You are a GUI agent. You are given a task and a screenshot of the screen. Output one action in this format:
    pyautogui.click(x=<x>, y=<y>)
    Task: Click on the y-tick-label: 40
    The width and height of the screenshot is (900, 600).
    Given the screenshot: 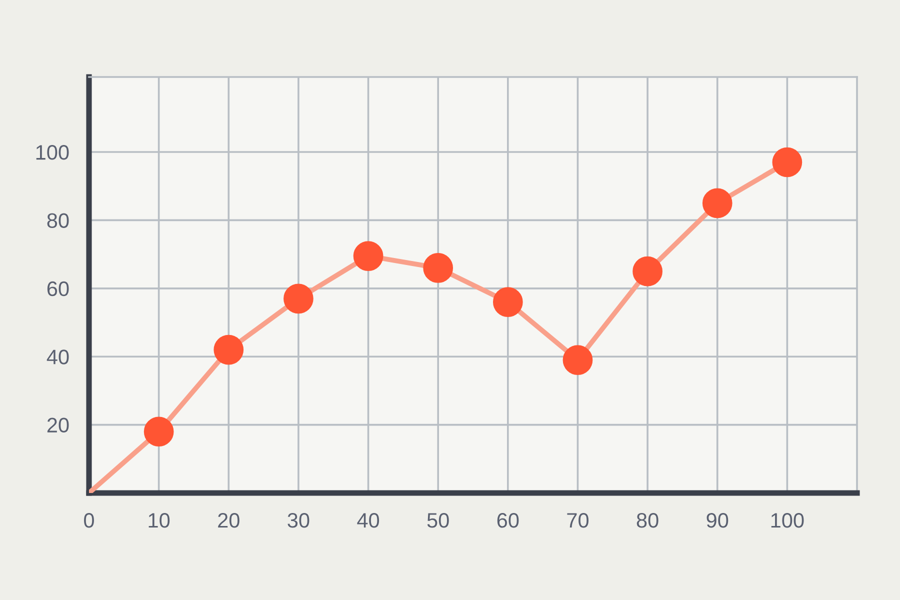 What is the action you would take?
    pyautogui.click(x=57, y=357)
    